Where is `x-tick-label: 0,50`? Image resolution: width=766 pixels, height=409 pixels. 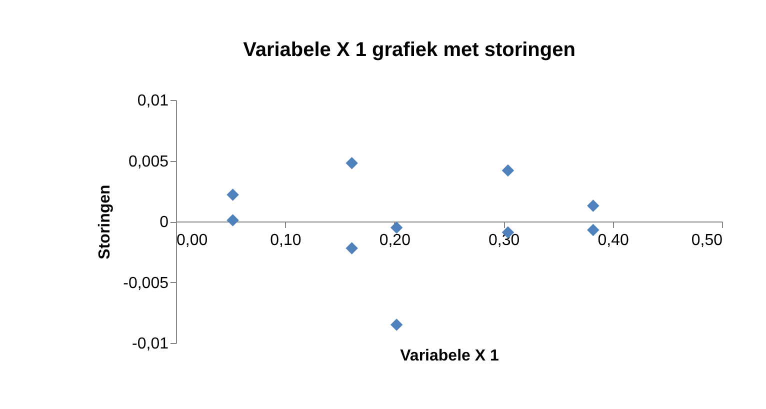 x-tick-label: 0,50 is located at coordinates (707, 240).